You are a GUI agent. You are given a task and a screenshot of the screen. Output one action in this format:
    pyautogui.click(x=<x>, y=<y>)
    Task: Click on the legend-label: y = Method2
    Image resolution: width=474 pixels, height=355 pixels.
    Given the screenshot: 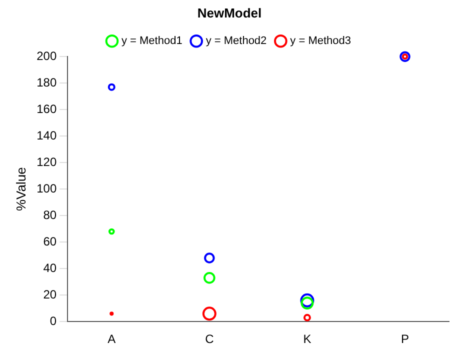 What is the action you would take?
    pyautogui.click(x=236, y=41)
    